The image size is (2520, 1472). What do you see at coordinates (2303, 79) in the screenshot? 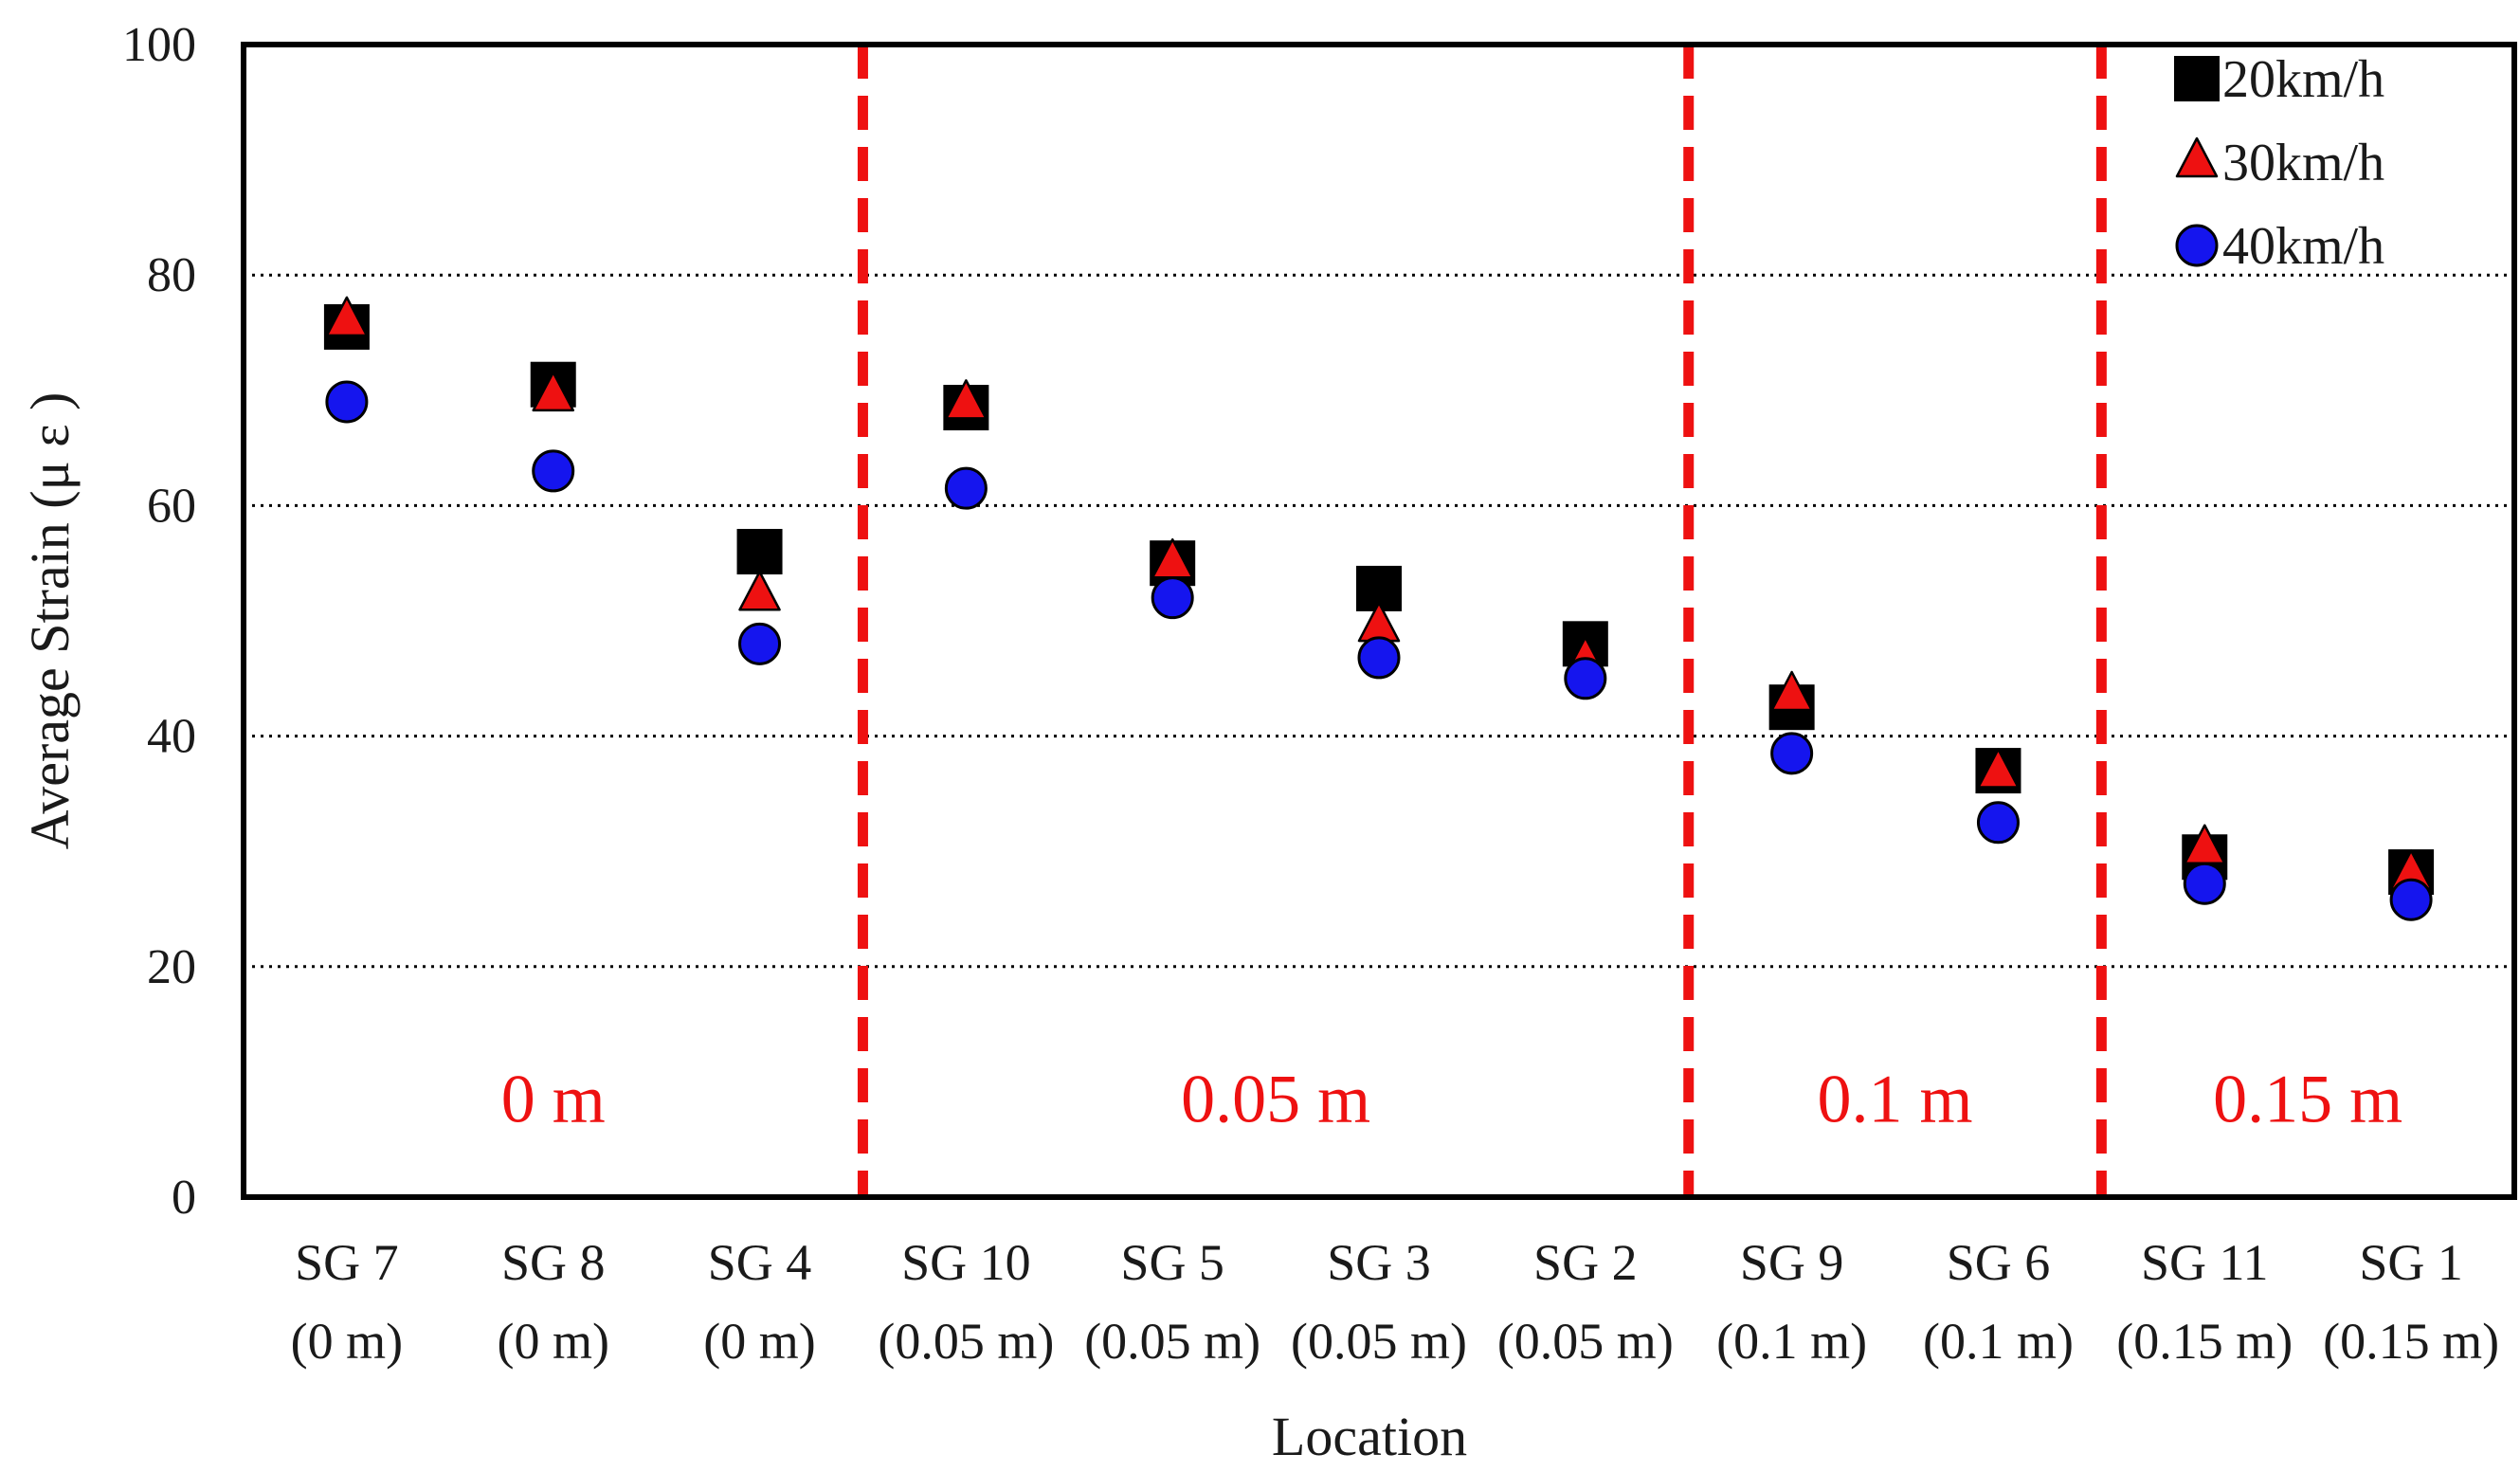
I see `legend-label: 20km/h` at bounding box center [2303, 79].